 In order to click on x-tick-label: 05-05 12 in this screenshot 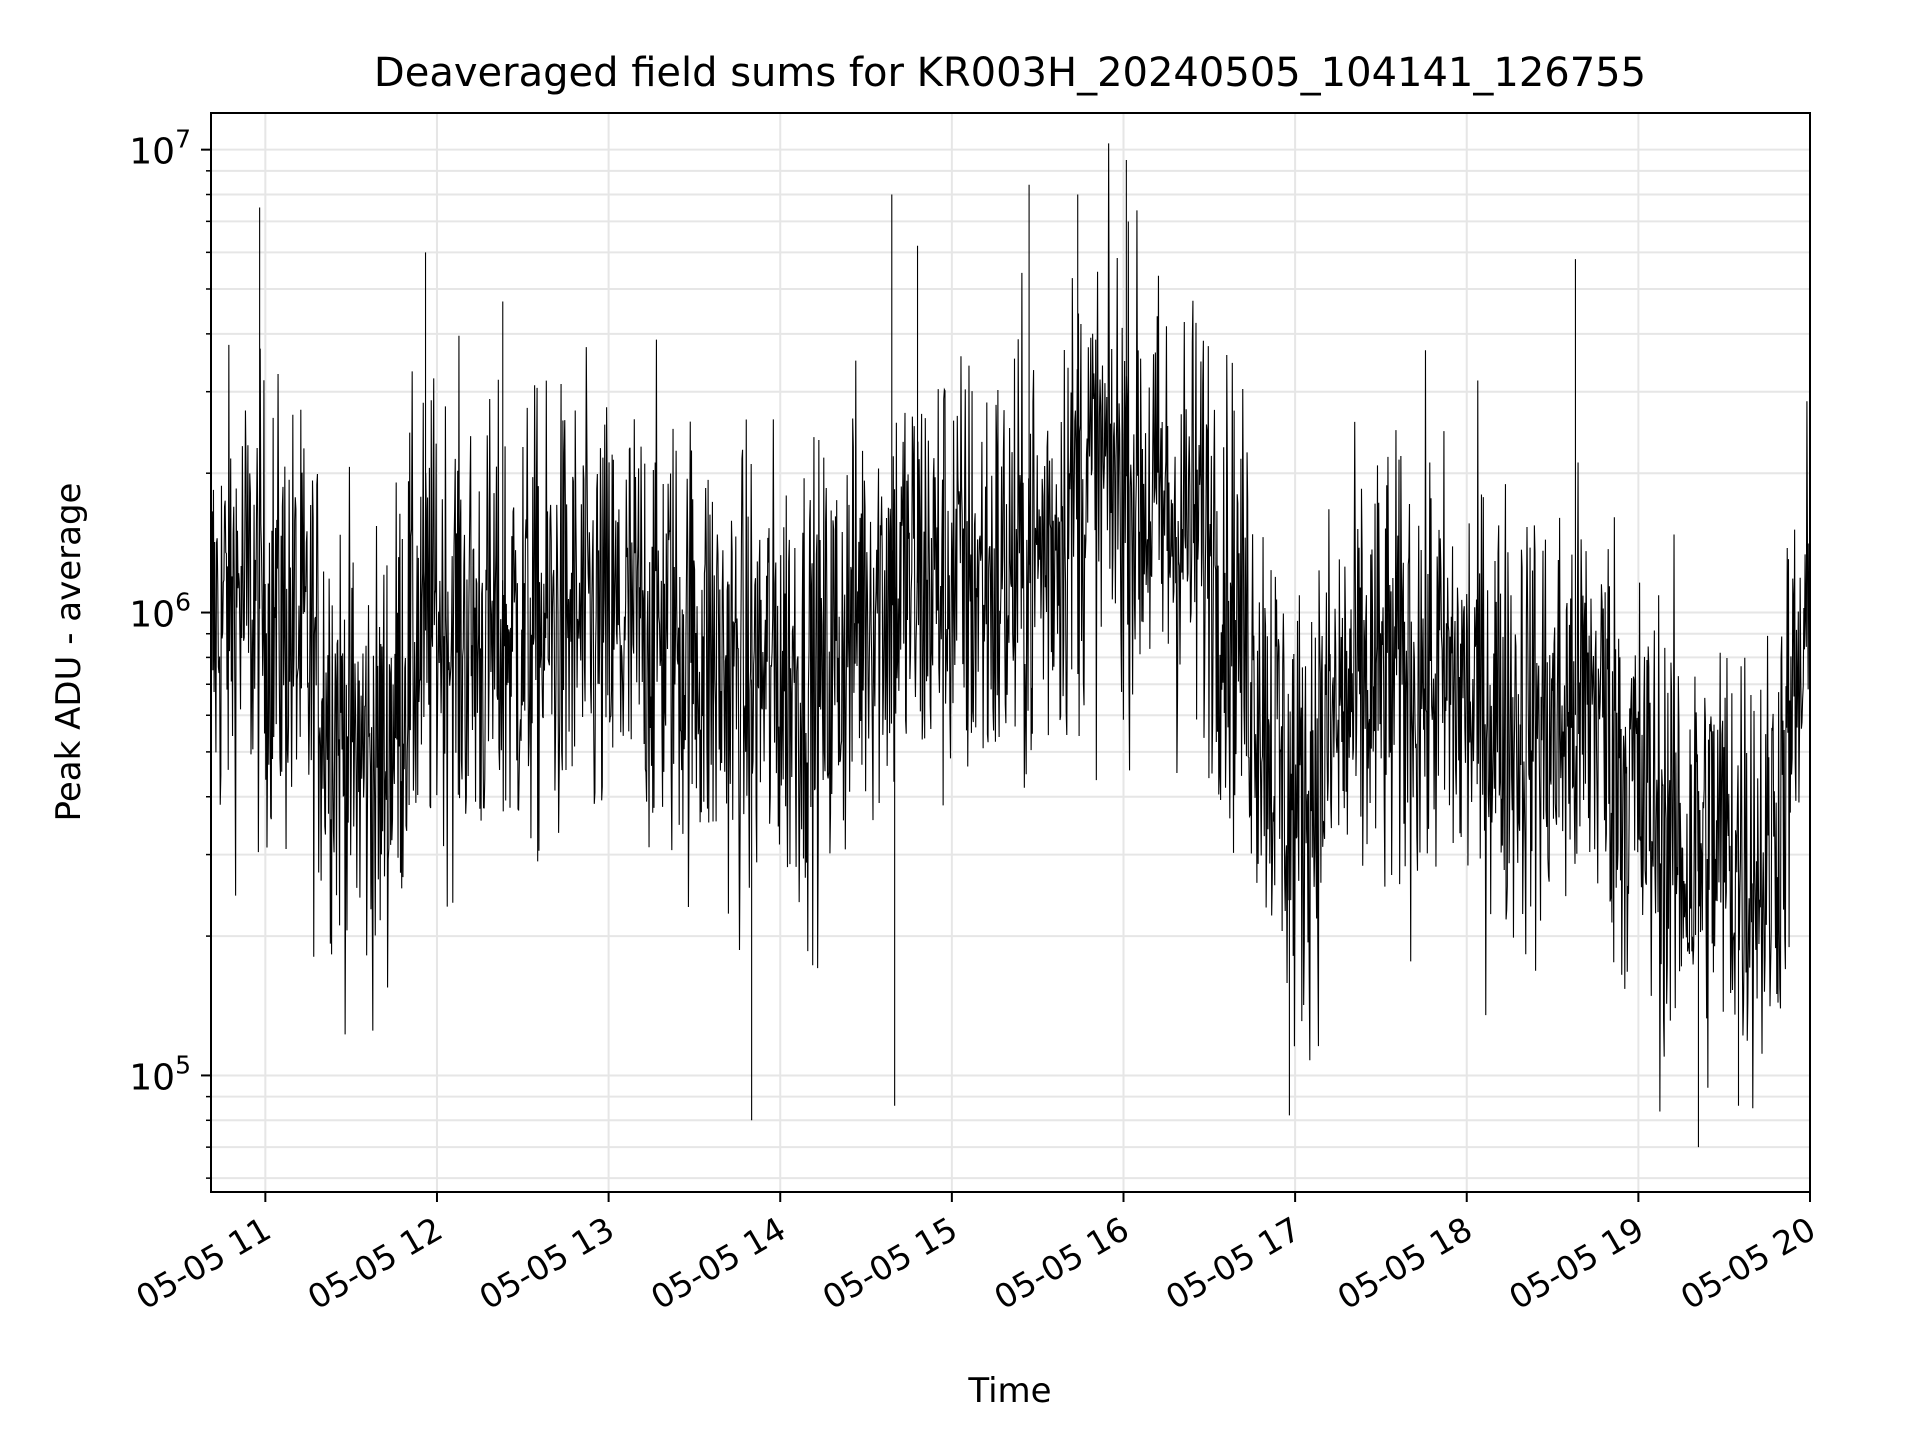, I will do `click(375, 1263)`.